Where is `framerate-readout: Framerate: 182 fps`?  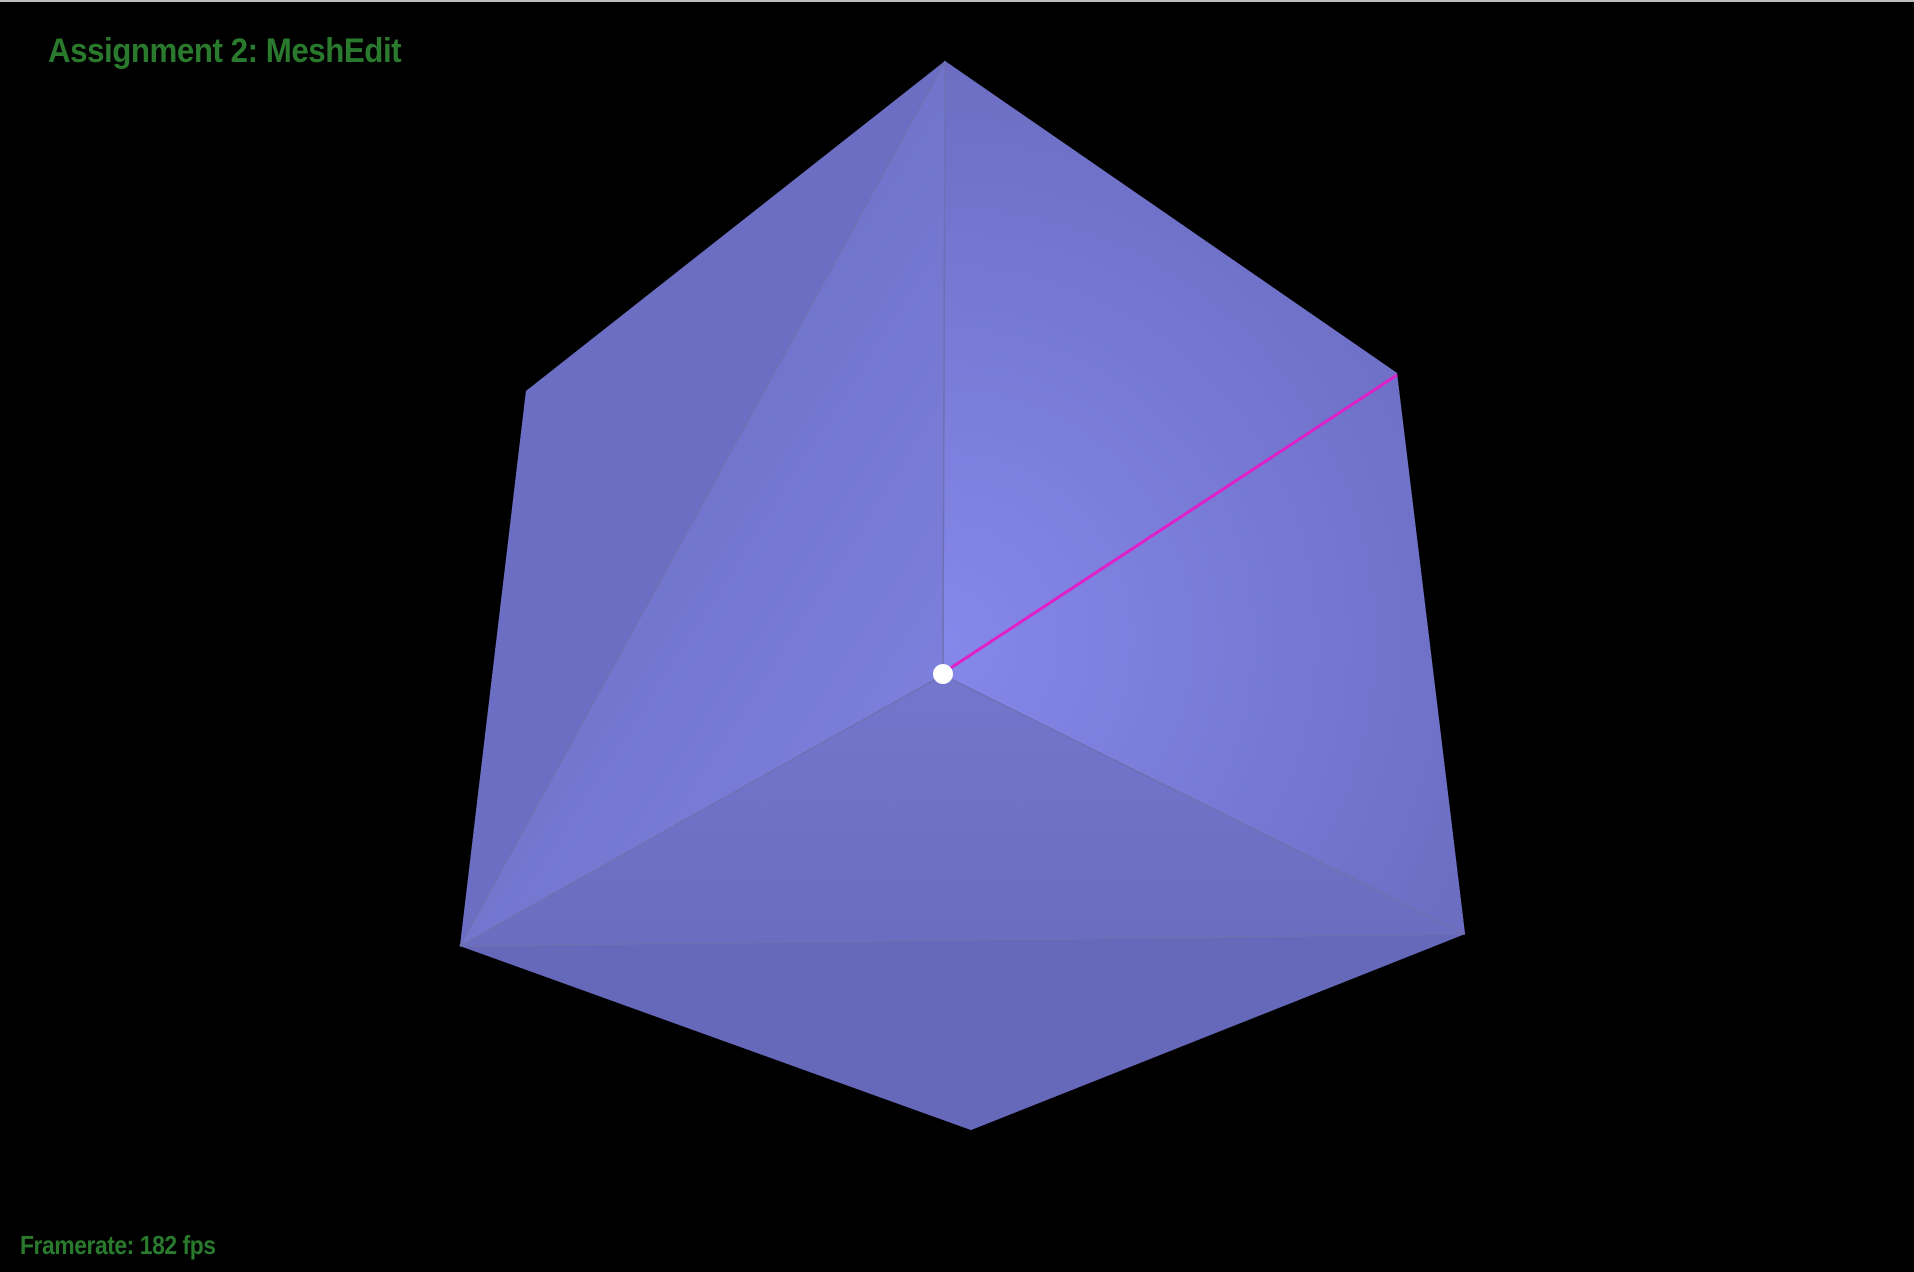 framerate-readout: Framerate: 182 fps is located at coordinates (118, 1245).